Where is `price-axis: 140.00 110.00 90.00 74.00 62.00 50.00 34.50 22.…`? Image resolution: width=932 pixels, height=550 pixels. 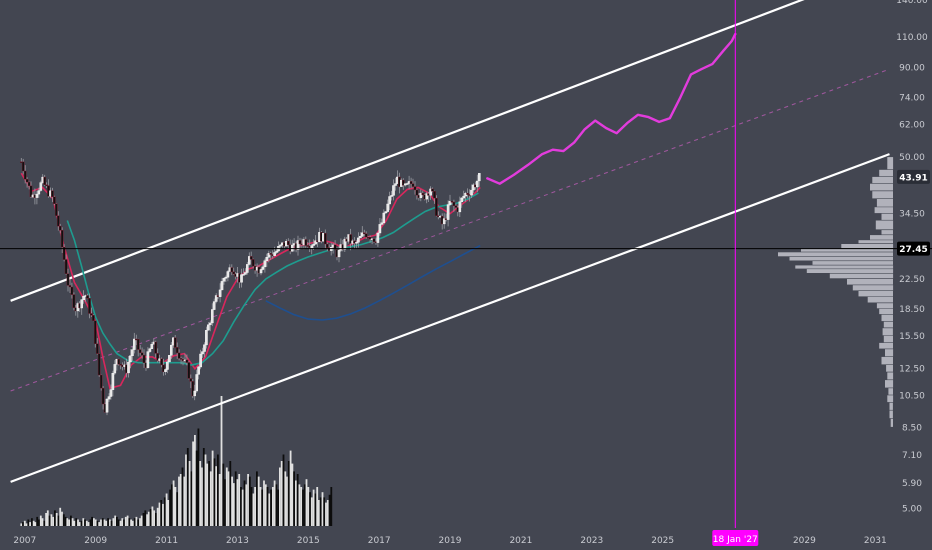 price-axis: 140.00 110.00 90.00 74.00 62.00 50.00 34.50 22.… is located at coordinates (913, 257).